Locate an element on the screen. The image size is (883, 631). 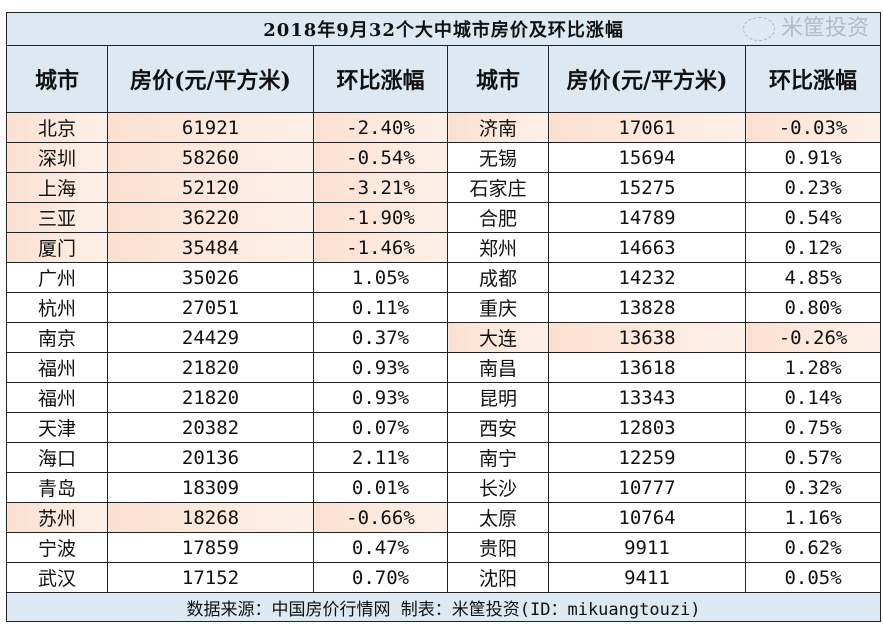
table-row: 苏州 18268 -0.66% 太原 10764 1.16% is located at coordinates (444, 517).